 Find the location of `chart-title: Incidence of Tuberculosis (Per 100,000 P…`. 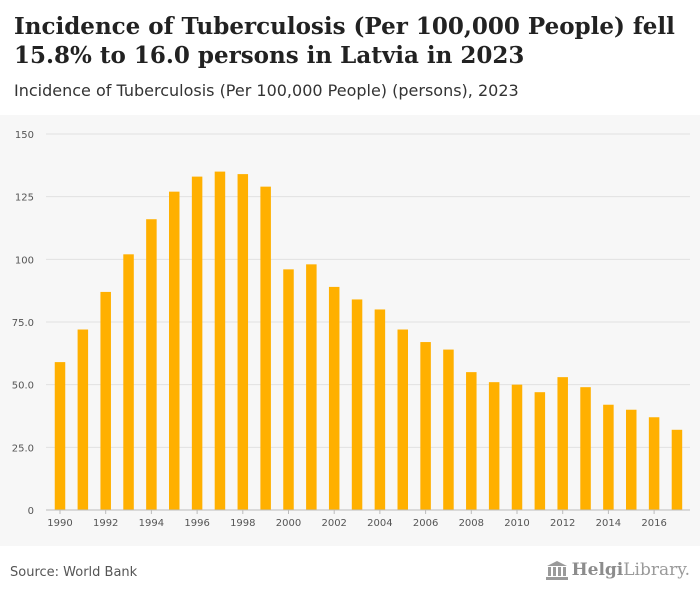

chart-title: Incidence of Tuberculosis (Per 100,000 P… is located at coordinates (344, 41).